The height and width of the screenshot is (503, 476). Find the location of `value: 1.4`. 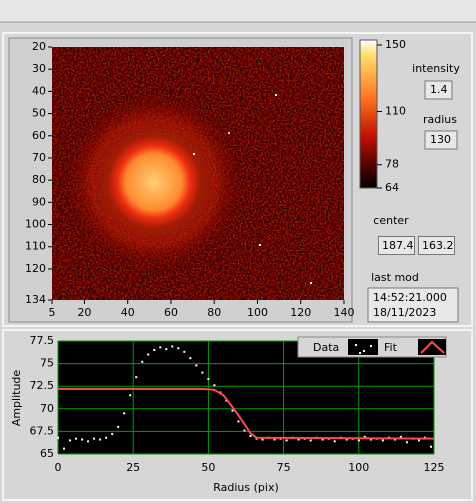

value: 1.4 is located at coordinates (439, 89).